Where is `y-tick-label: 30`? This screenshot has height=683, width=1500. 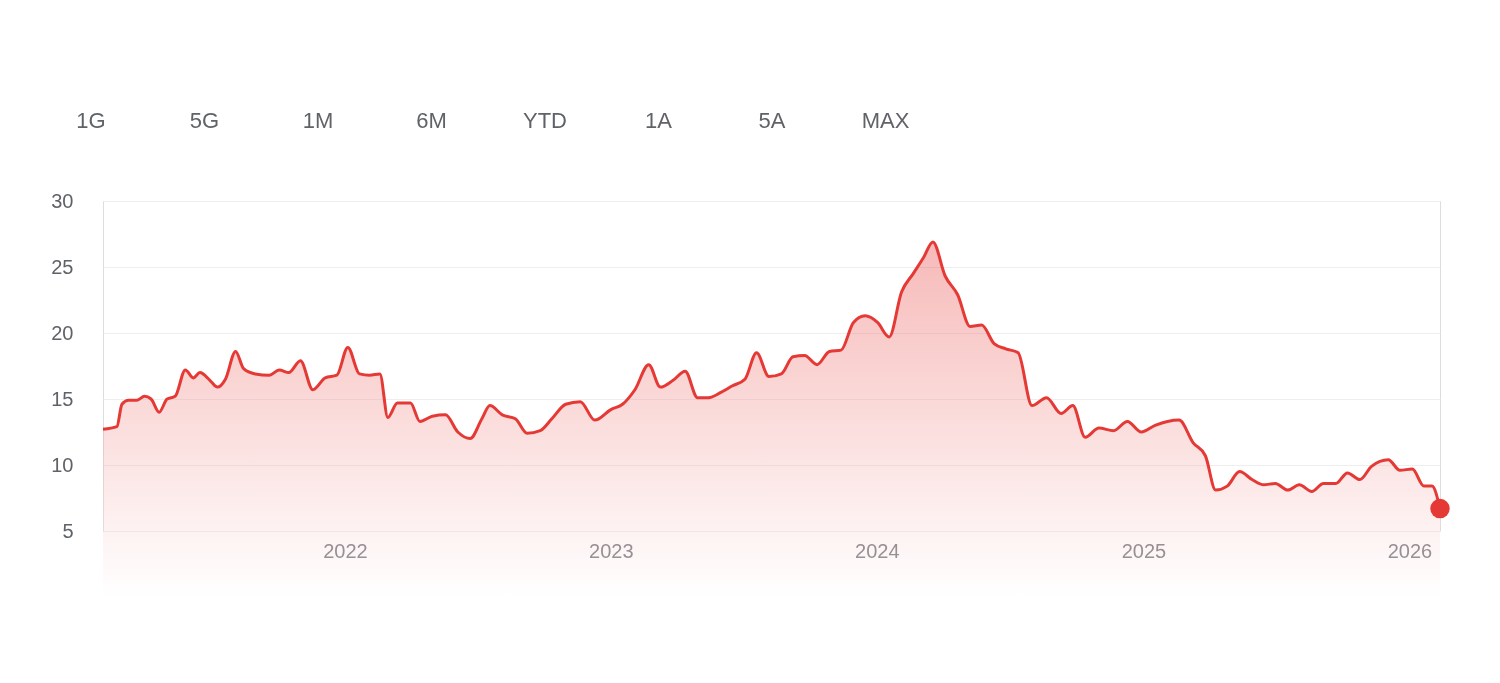
y-tick-label: 30 is located at coordinates (62, 200).